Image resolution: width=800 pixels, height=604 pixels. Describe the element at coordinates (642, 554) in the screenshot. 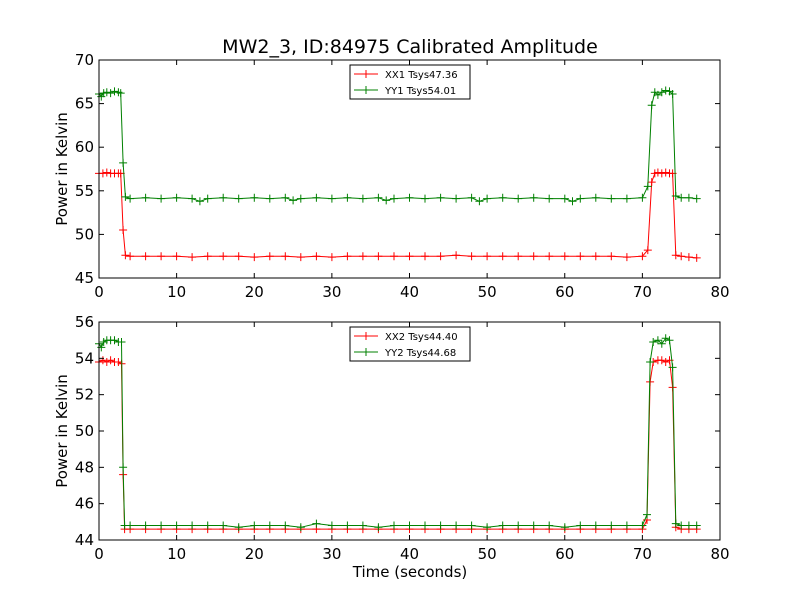

I see `x-tick-label: 70` at that location.